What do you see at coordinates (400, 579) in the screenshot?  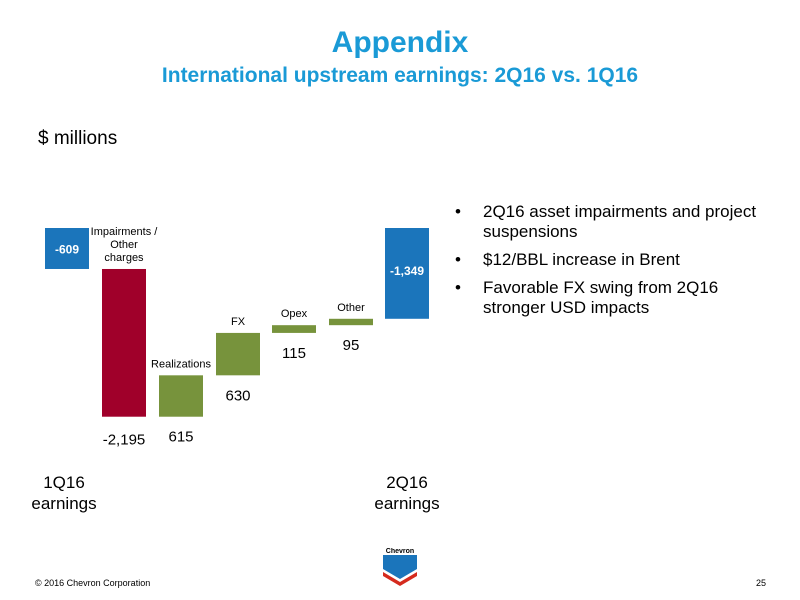 I see `logo-shield-bottom` at bounding box center [400, 579].